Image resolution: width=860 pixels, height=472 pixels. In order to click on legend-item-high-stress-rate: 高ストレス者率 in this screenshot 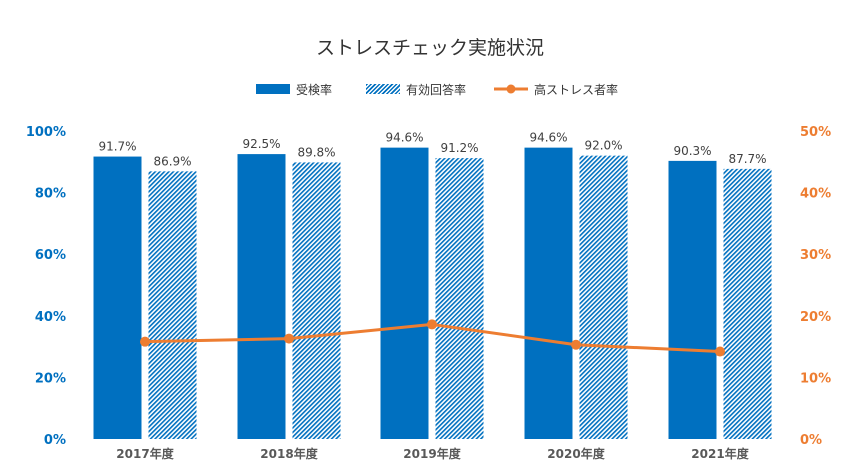, I will do `click(556, 89)`.